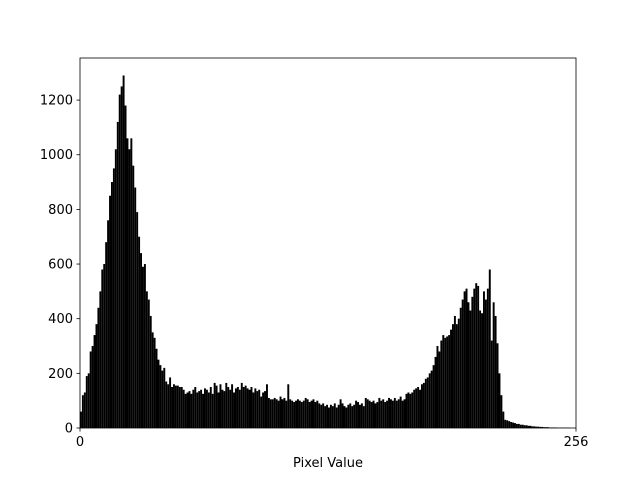 The width and height of the screenshot is (640, 480). I want to click on x-axis-label: Pixel Value, so click(328, 463).